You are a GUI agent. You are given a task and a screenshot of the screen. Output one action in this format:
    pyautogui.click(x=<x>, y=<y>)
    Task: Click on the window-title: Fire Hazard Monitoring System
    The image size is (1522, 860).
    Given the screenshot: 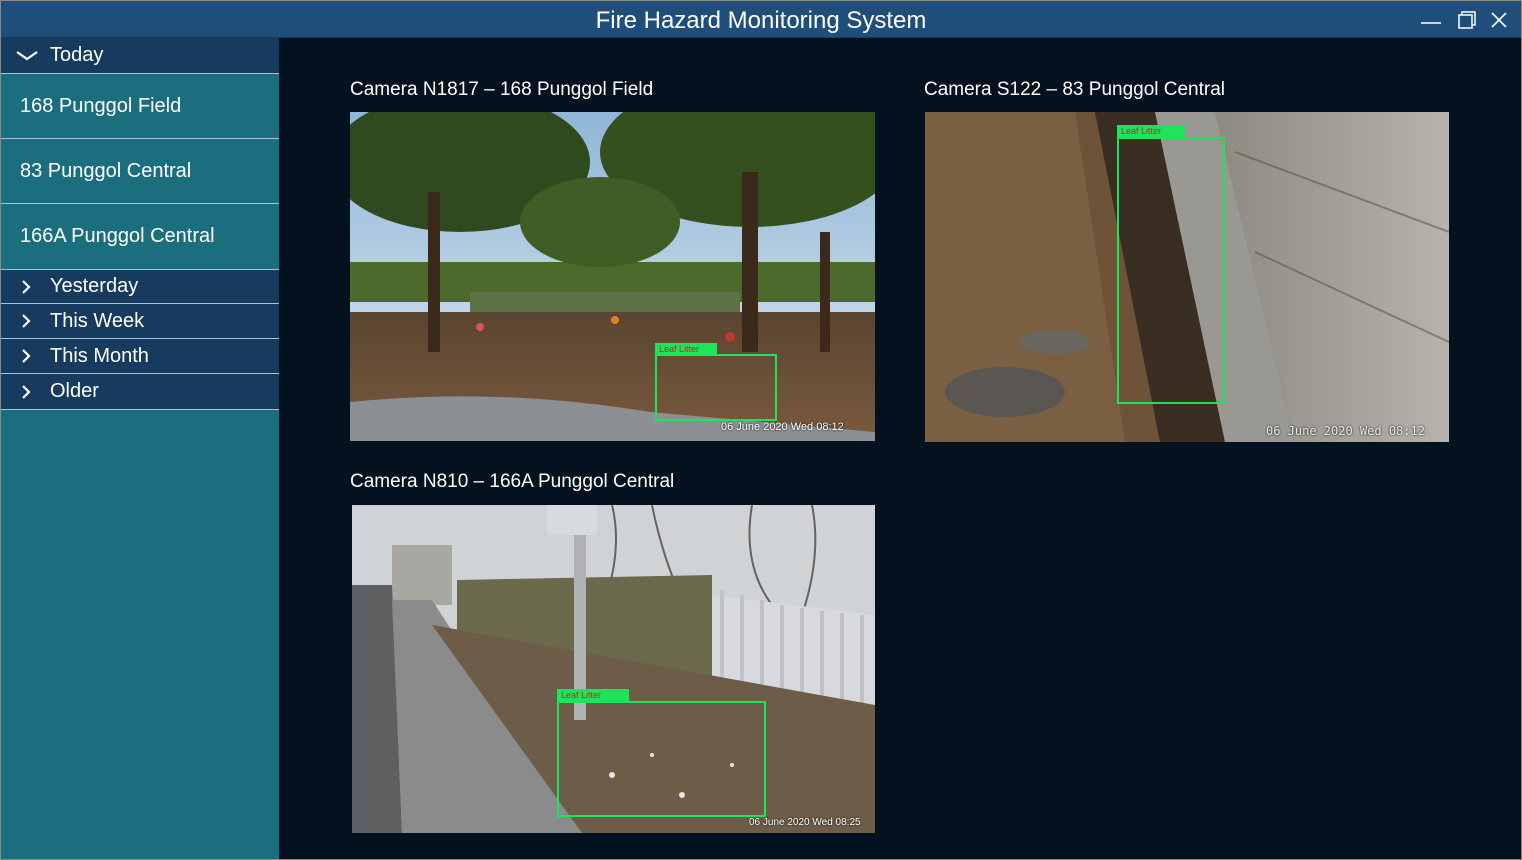 What is the action you would take?
    pyautogui.click(x=761, y=20)
    